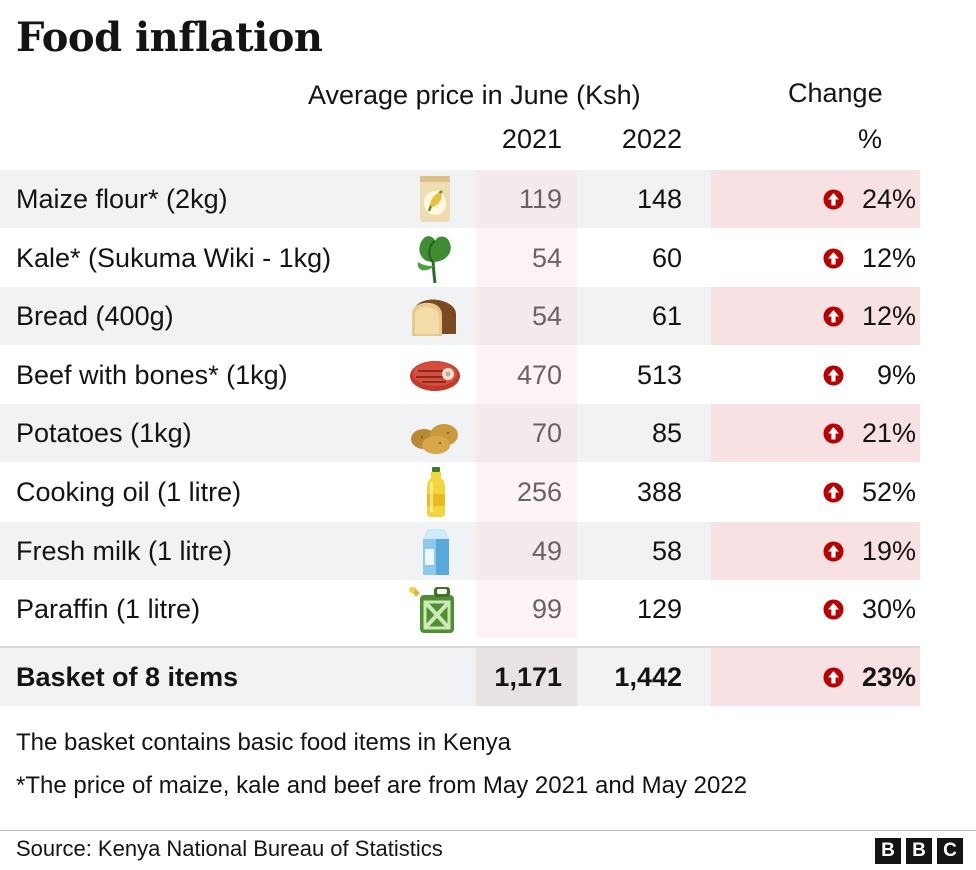 The image size is (976, 870). Describe the element at coordinates (888, 609) in the screenshot. I see `change-value: 30%` at that location.